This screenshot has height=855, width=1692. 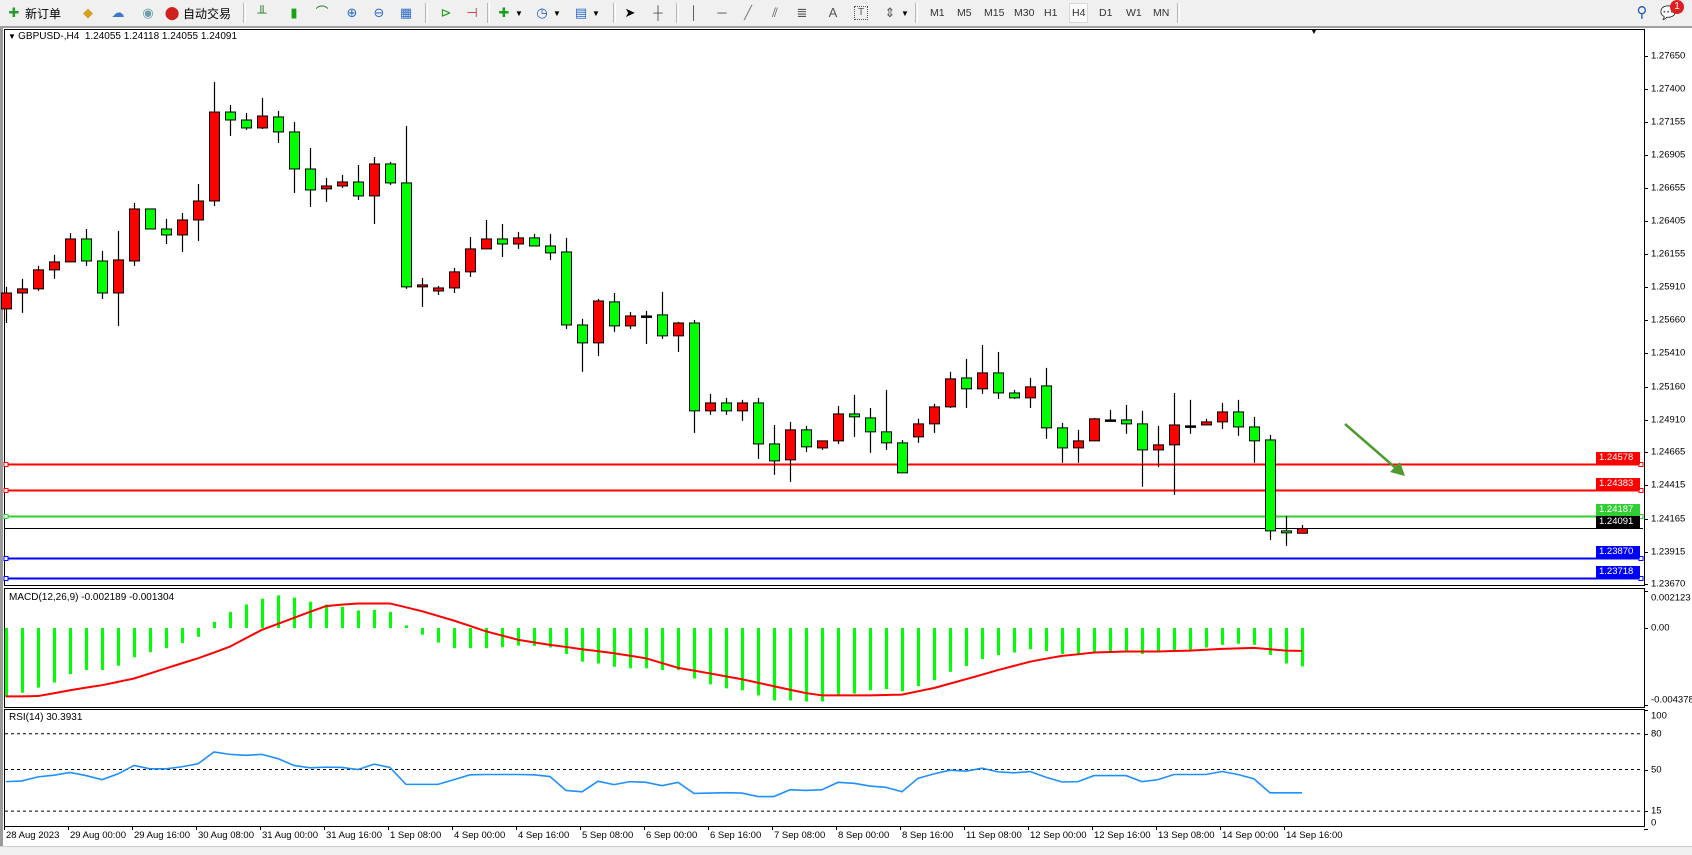 What do you see at coordinates (803, 13) in the screenshot?
I see `fibonacci-tool: ≣` at bounding box center [803, 13].